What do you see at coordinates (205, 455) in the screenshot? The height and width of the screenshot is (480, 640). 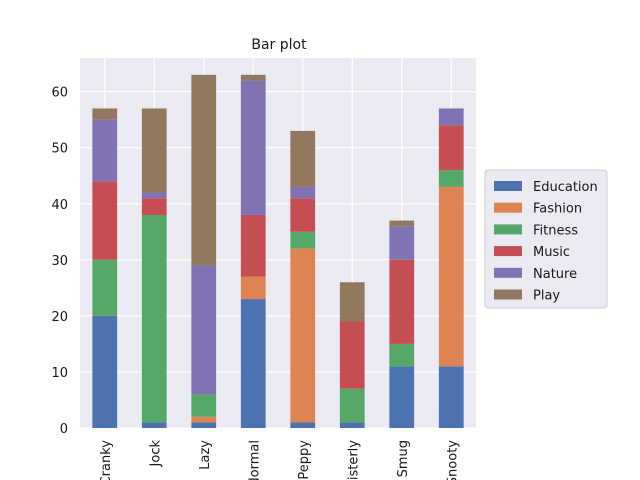 I see `x-tick-label: Lazy` at bounding box center [205, 455].